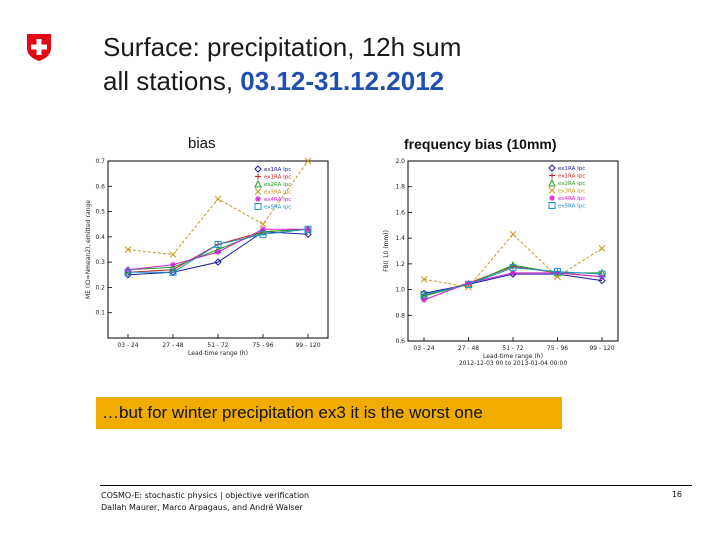 The image size is (720, 540). Describe the element at coordinates (100, 237) in the screenshot. I see `y-tick-label: 0.4` at that location.